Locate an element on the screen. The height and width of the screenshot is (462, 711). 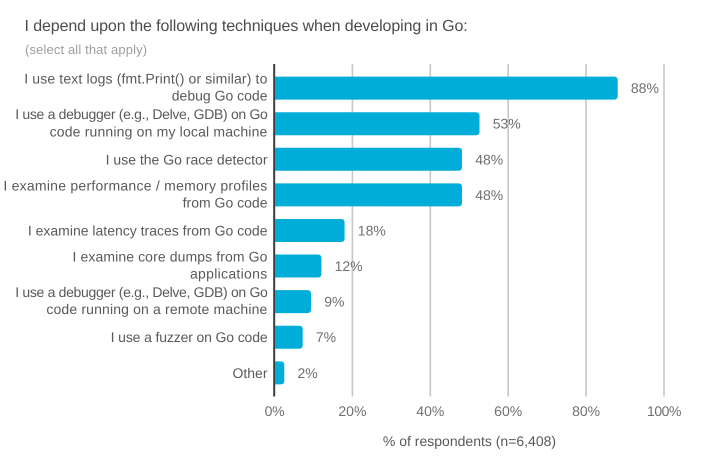
svg-text: debug Go code is located at coordinates (220, 96).